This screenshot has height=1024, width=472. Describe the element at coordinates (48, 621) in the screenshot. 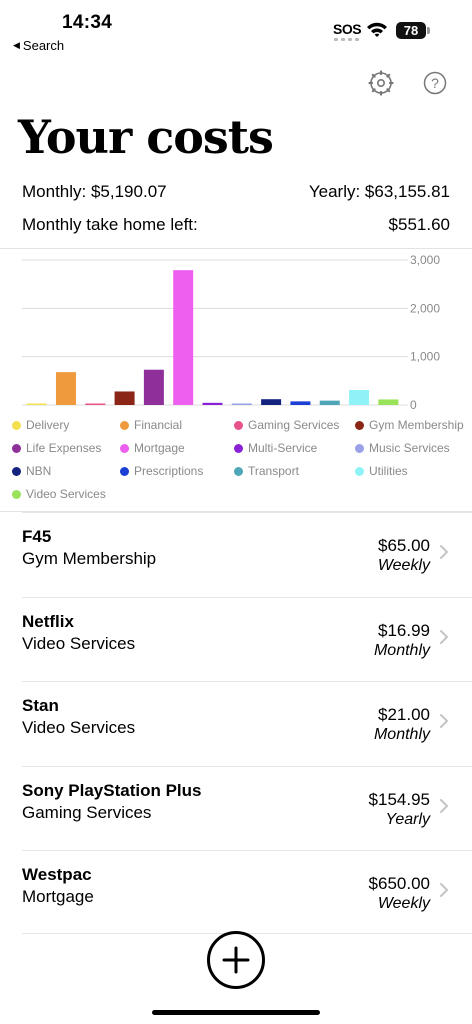

I see `cost-name: Netflix` at that location.